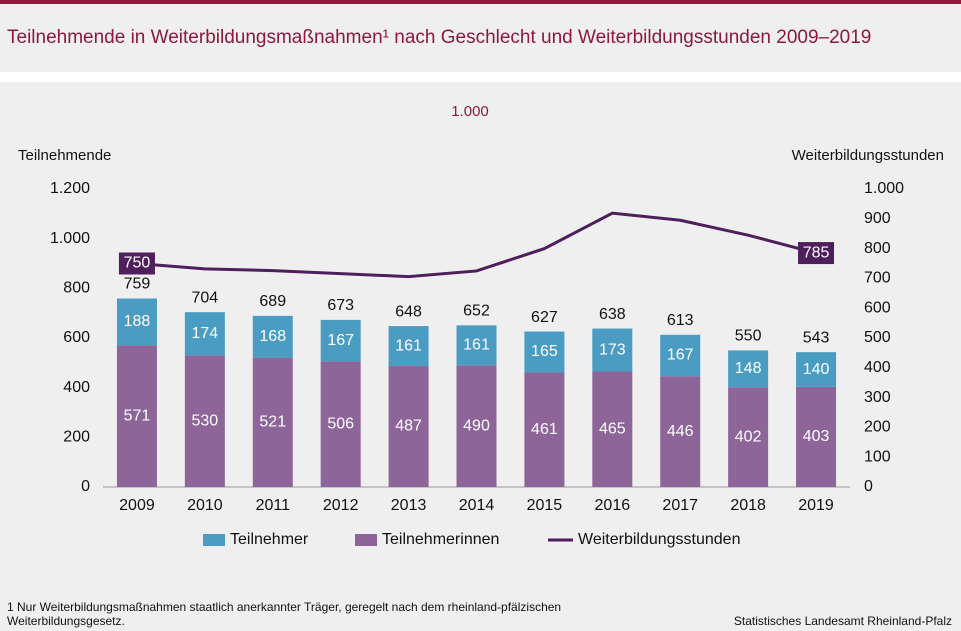 Image resolution: width=961 pixels, height=631 pixels. I want to click on bar-label: 487, so click(408, 426).